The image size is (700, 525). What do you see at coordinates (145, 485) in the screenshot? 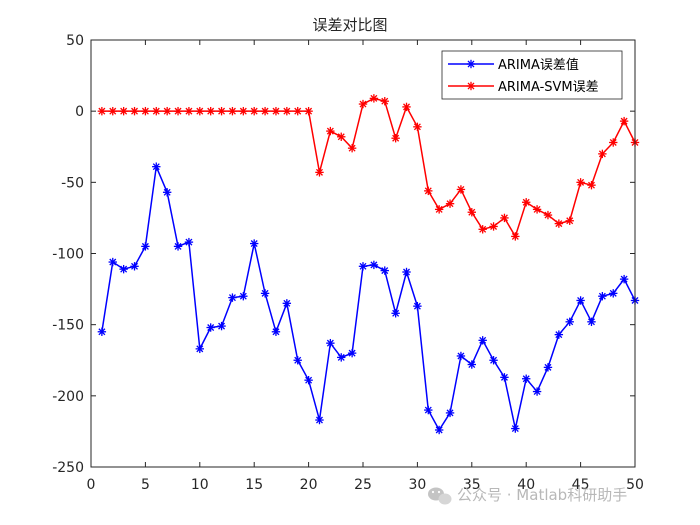
I see `x-tick-label: 5` at bounding box center [145, 485].